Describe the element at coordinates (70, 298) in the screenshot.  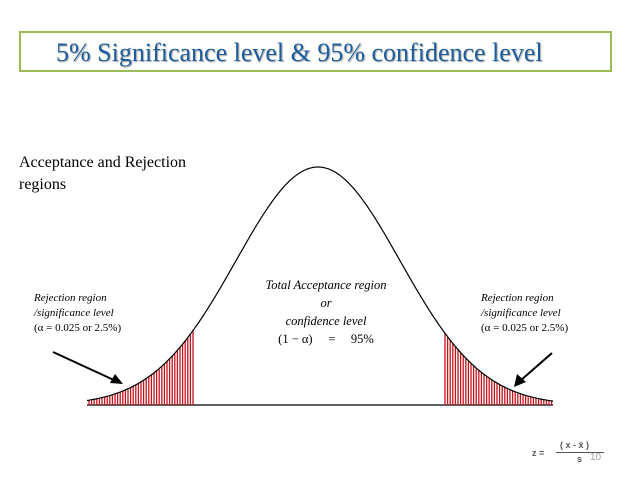
I see `left-rejection-line-1: Rejection region` at that location.